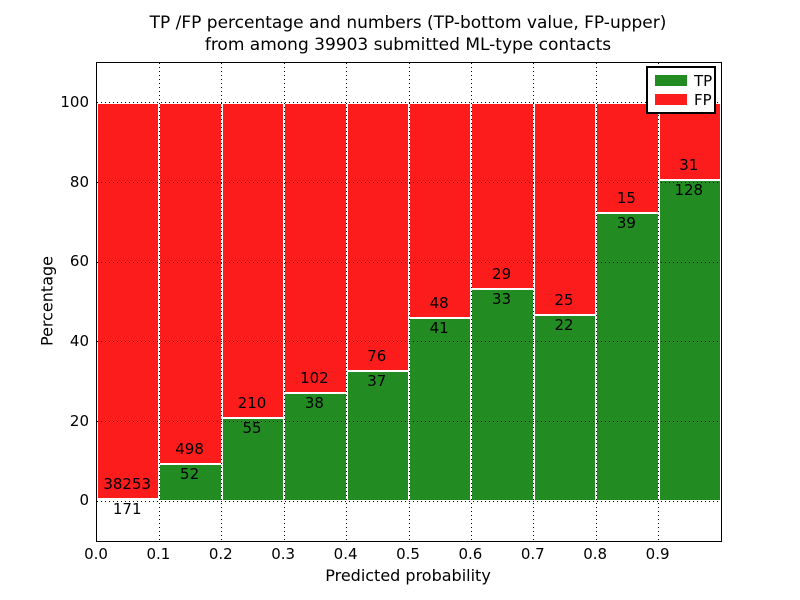  What do you see at coordinates (158, 554) in the screenshot?
I see `x-tick-label: 0.1` at bounding box center [158, 554].